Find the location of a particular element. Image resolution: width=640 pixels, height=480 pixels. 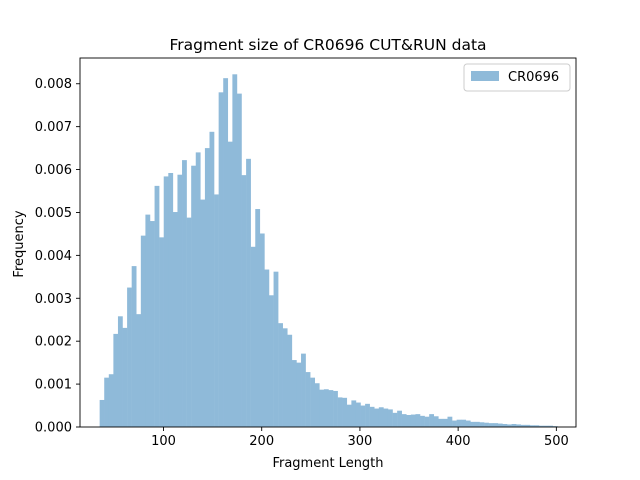

y-axis-label: Frequency is located at coordinates (19, 243).